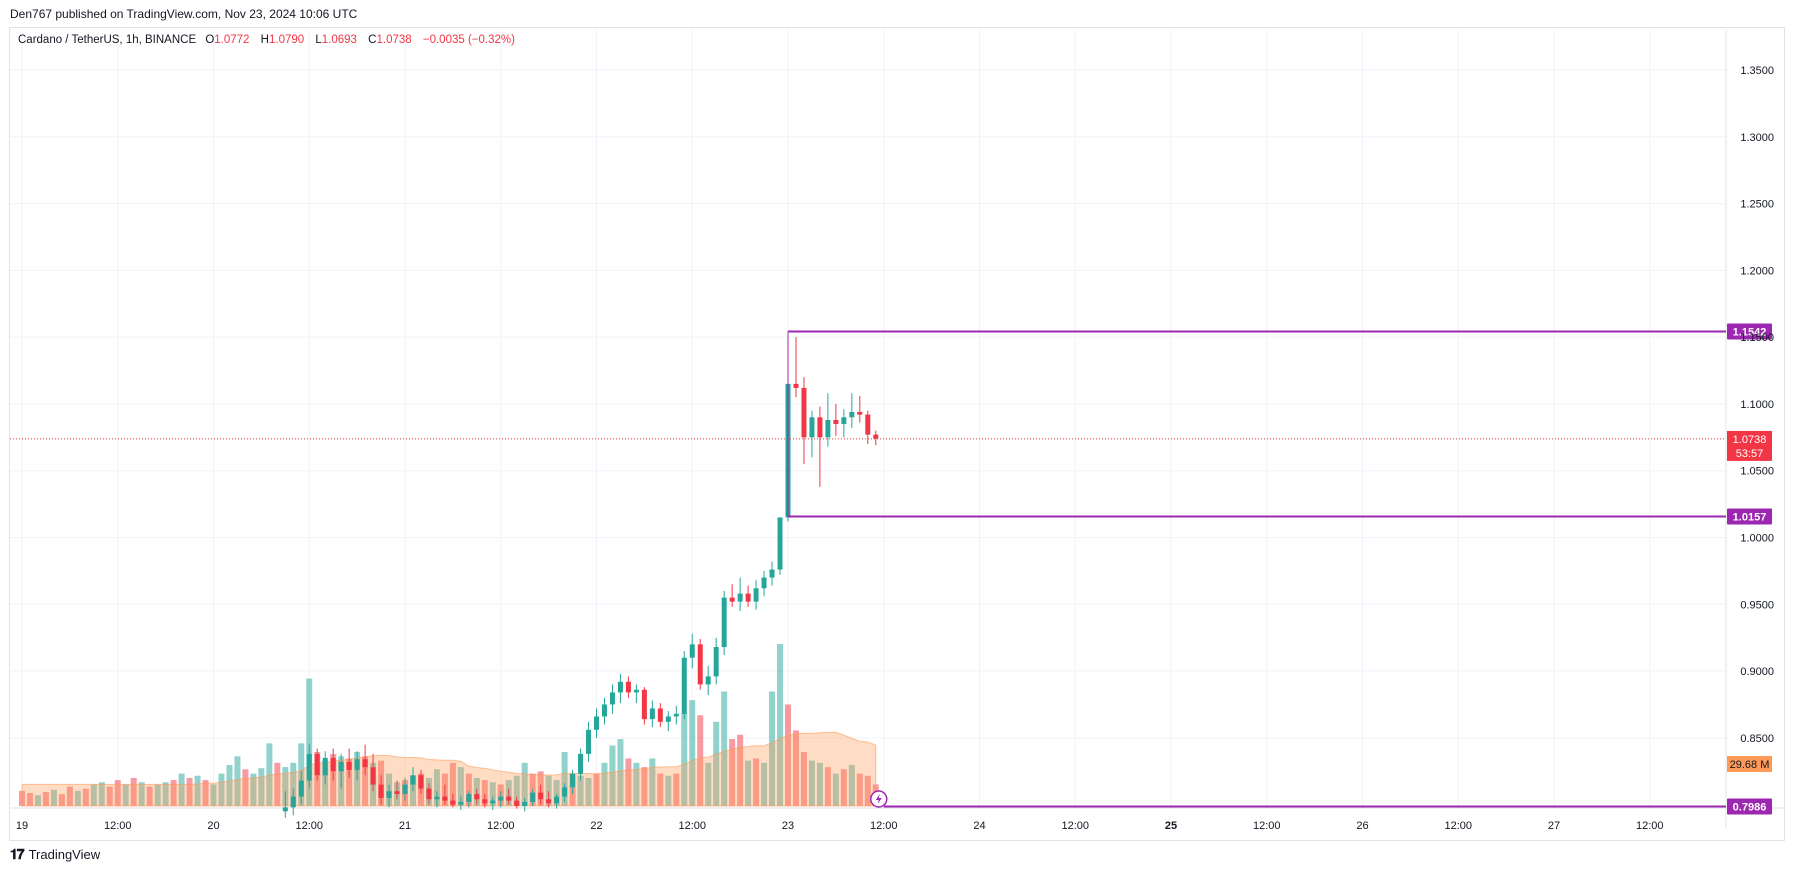 The image size is (1794, 874). What do you see at coordinates (318, 40) in the screenshot?
I see `low-label: L` at bounding box center [318, 40].